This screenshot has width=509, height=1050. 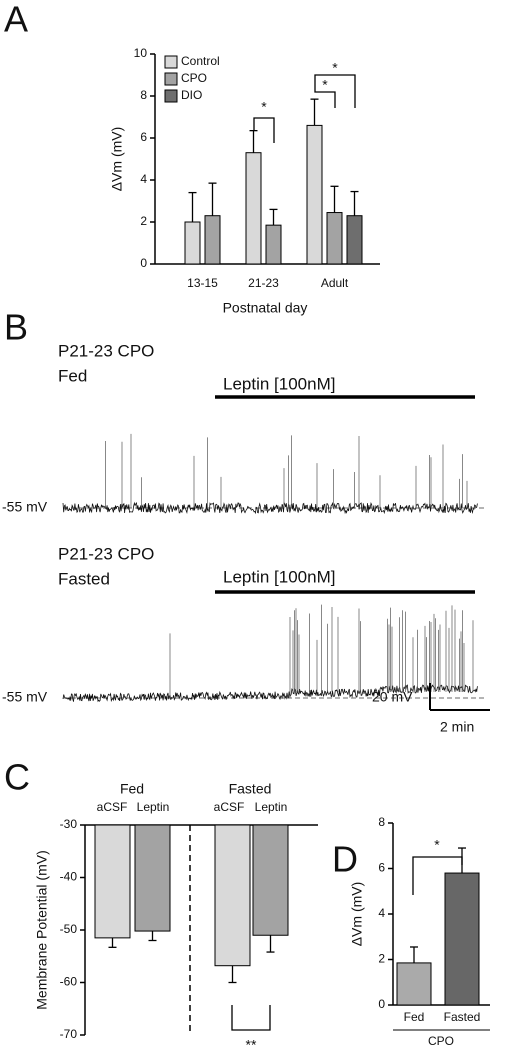 What do you see at coordinates (17, 777) in the screenshot?
I see `panel-letter: C` at bounding box center [17, 777].